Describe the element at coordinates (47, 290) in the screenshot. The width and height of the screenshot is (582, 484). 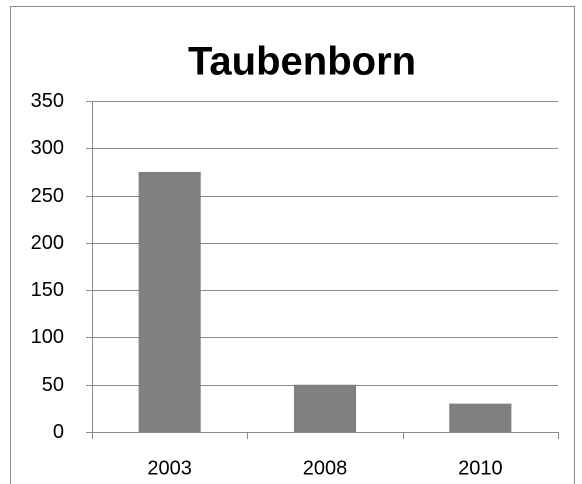
I see `y-tick-label: 150` at that location.